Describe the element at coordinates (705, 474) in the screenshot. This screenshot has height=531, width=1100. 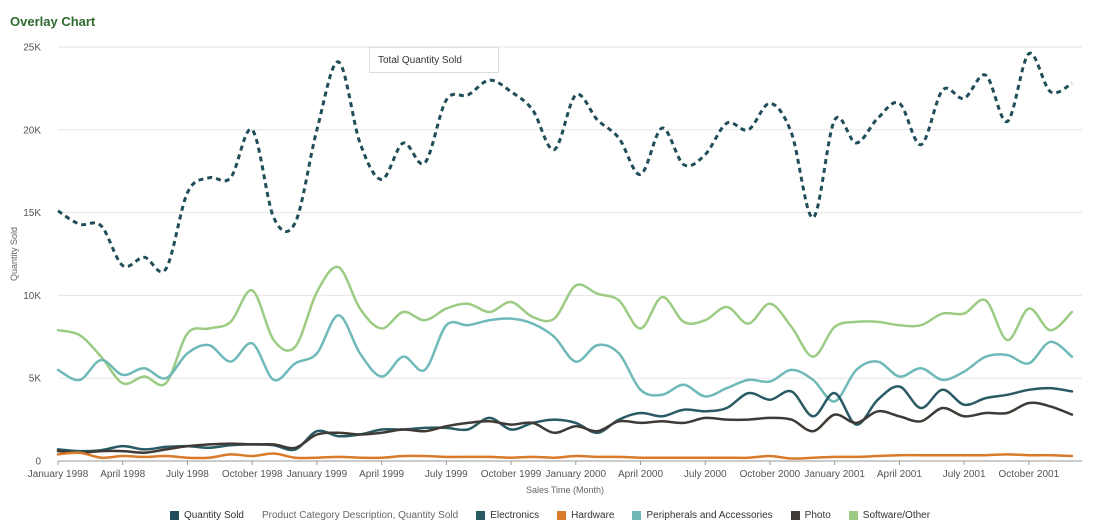
I see `x-tick-label: July 2000` at that location.